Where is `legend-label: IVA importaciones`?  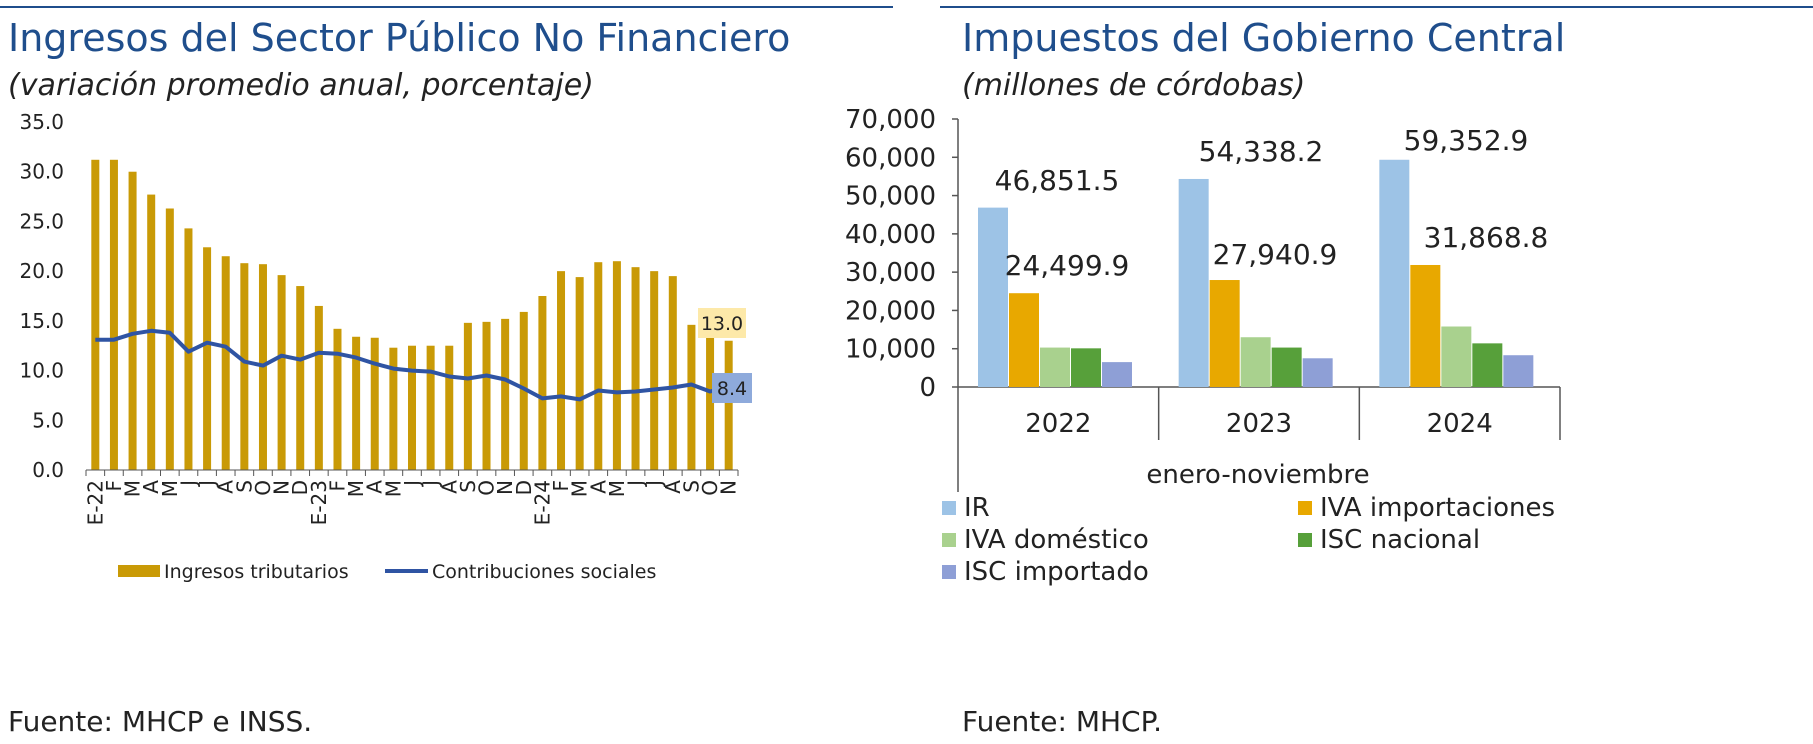 legend-label: IVA importaciones is located at coordinates (1437, 508).